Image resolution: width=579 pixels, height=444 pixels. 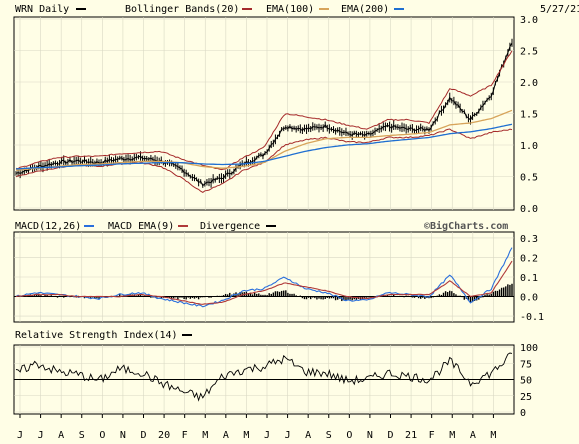 I want to click on series-ema-100-, so click(x=264, y=140).